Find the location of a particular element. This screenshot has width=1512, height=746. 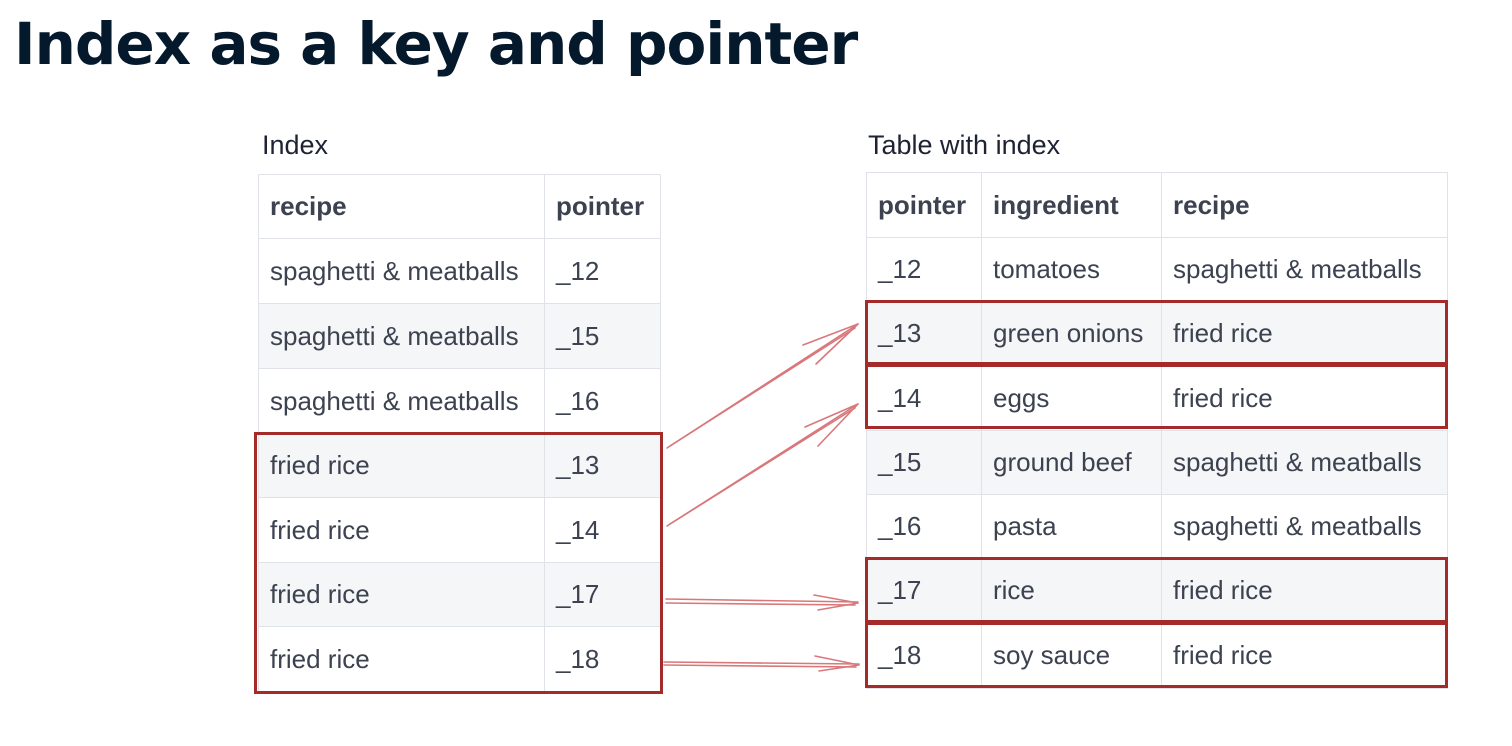

table-row: _17 rice fried rice is located at coordinates (1157, 590).